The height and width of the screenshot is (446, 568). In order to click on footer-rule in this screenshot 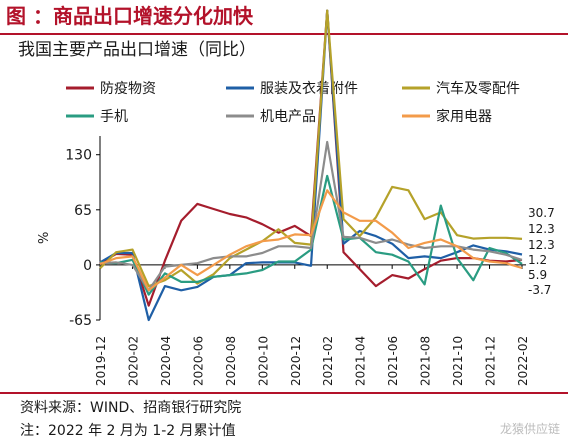, I will do `click(284, 393)`.